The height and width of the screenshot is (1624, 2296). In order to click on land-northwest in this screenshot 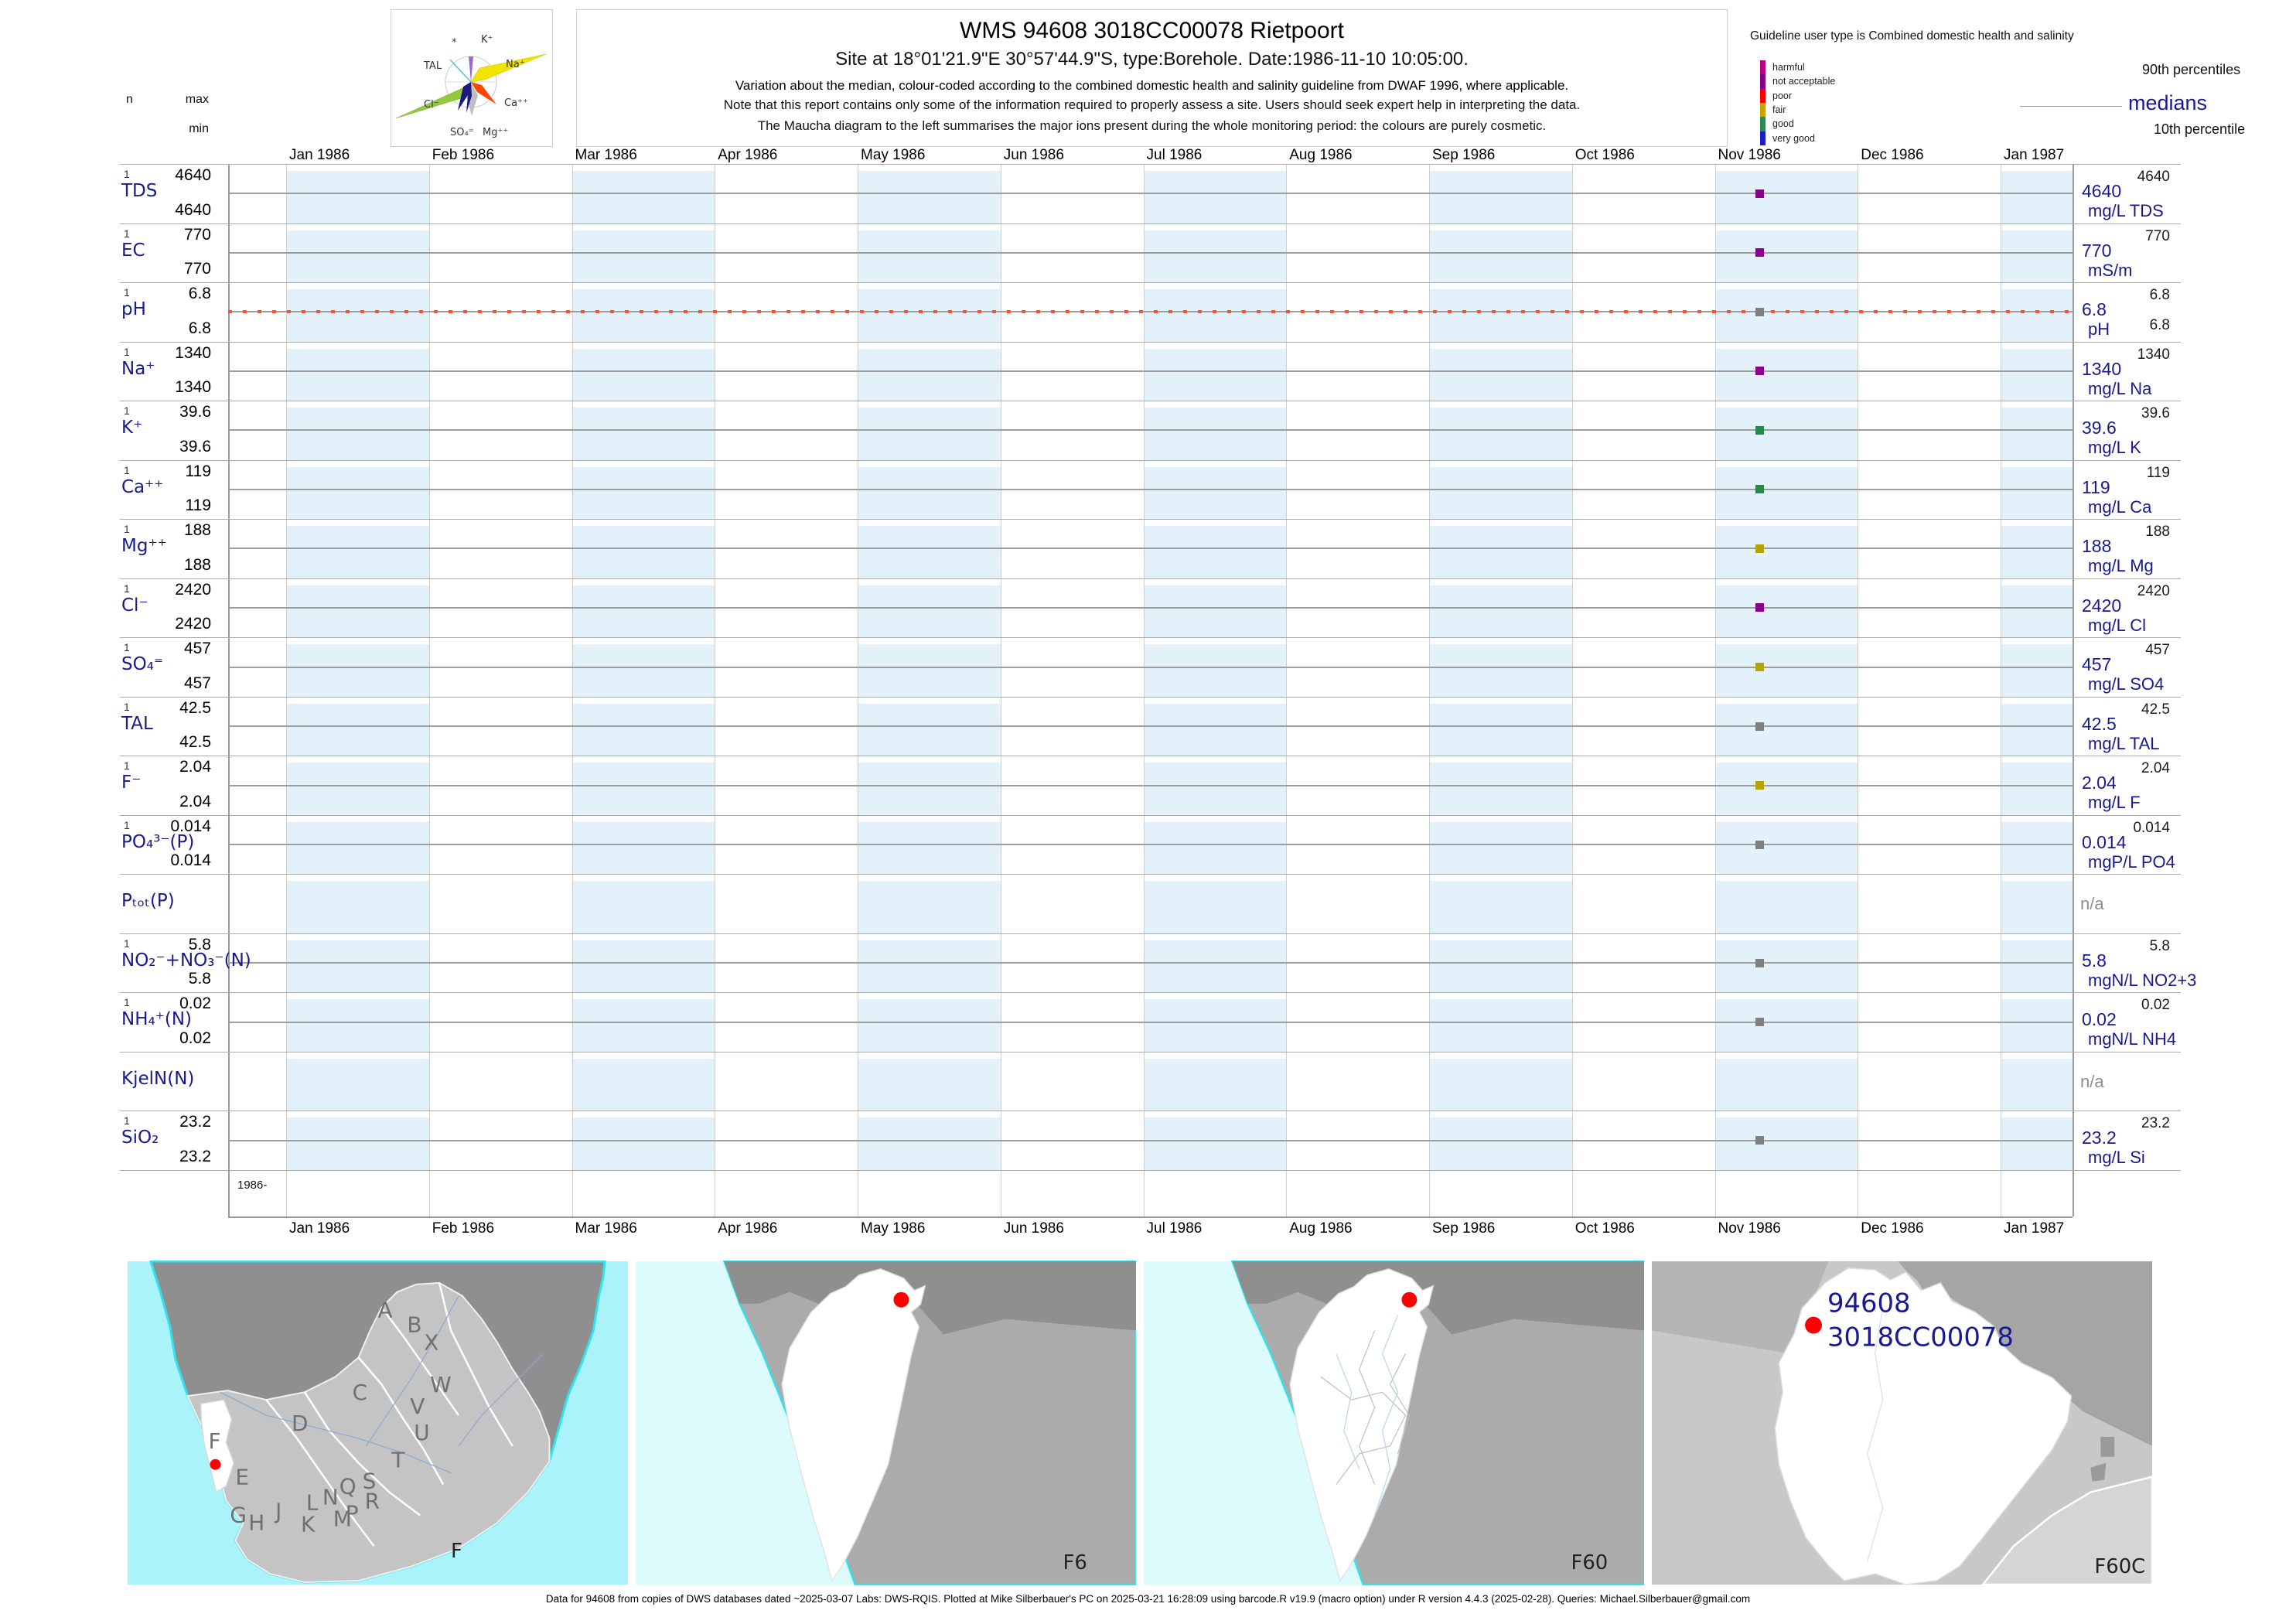, I will do `click(1740, 1307)`.